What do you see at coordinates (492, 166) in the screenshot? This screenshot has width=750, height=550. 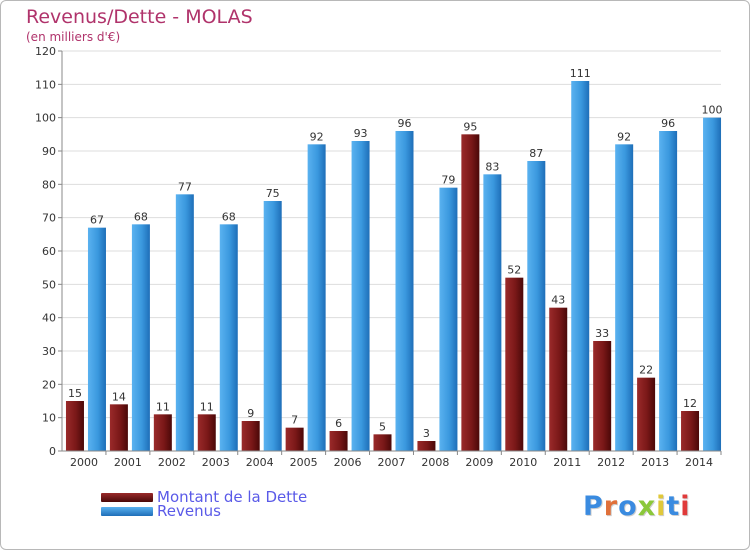 I see `data-label-revenus: 83` at bounding box center [492, 166].